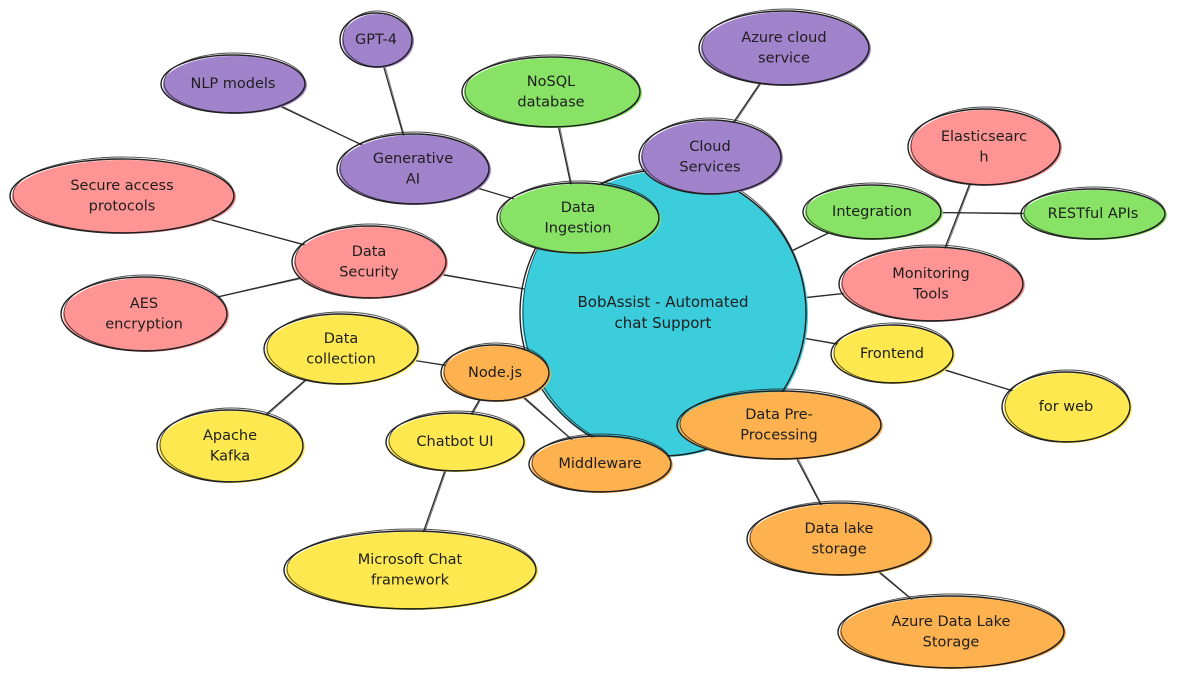  I want to click on monitoring-label: Tools, so click(930, 294).